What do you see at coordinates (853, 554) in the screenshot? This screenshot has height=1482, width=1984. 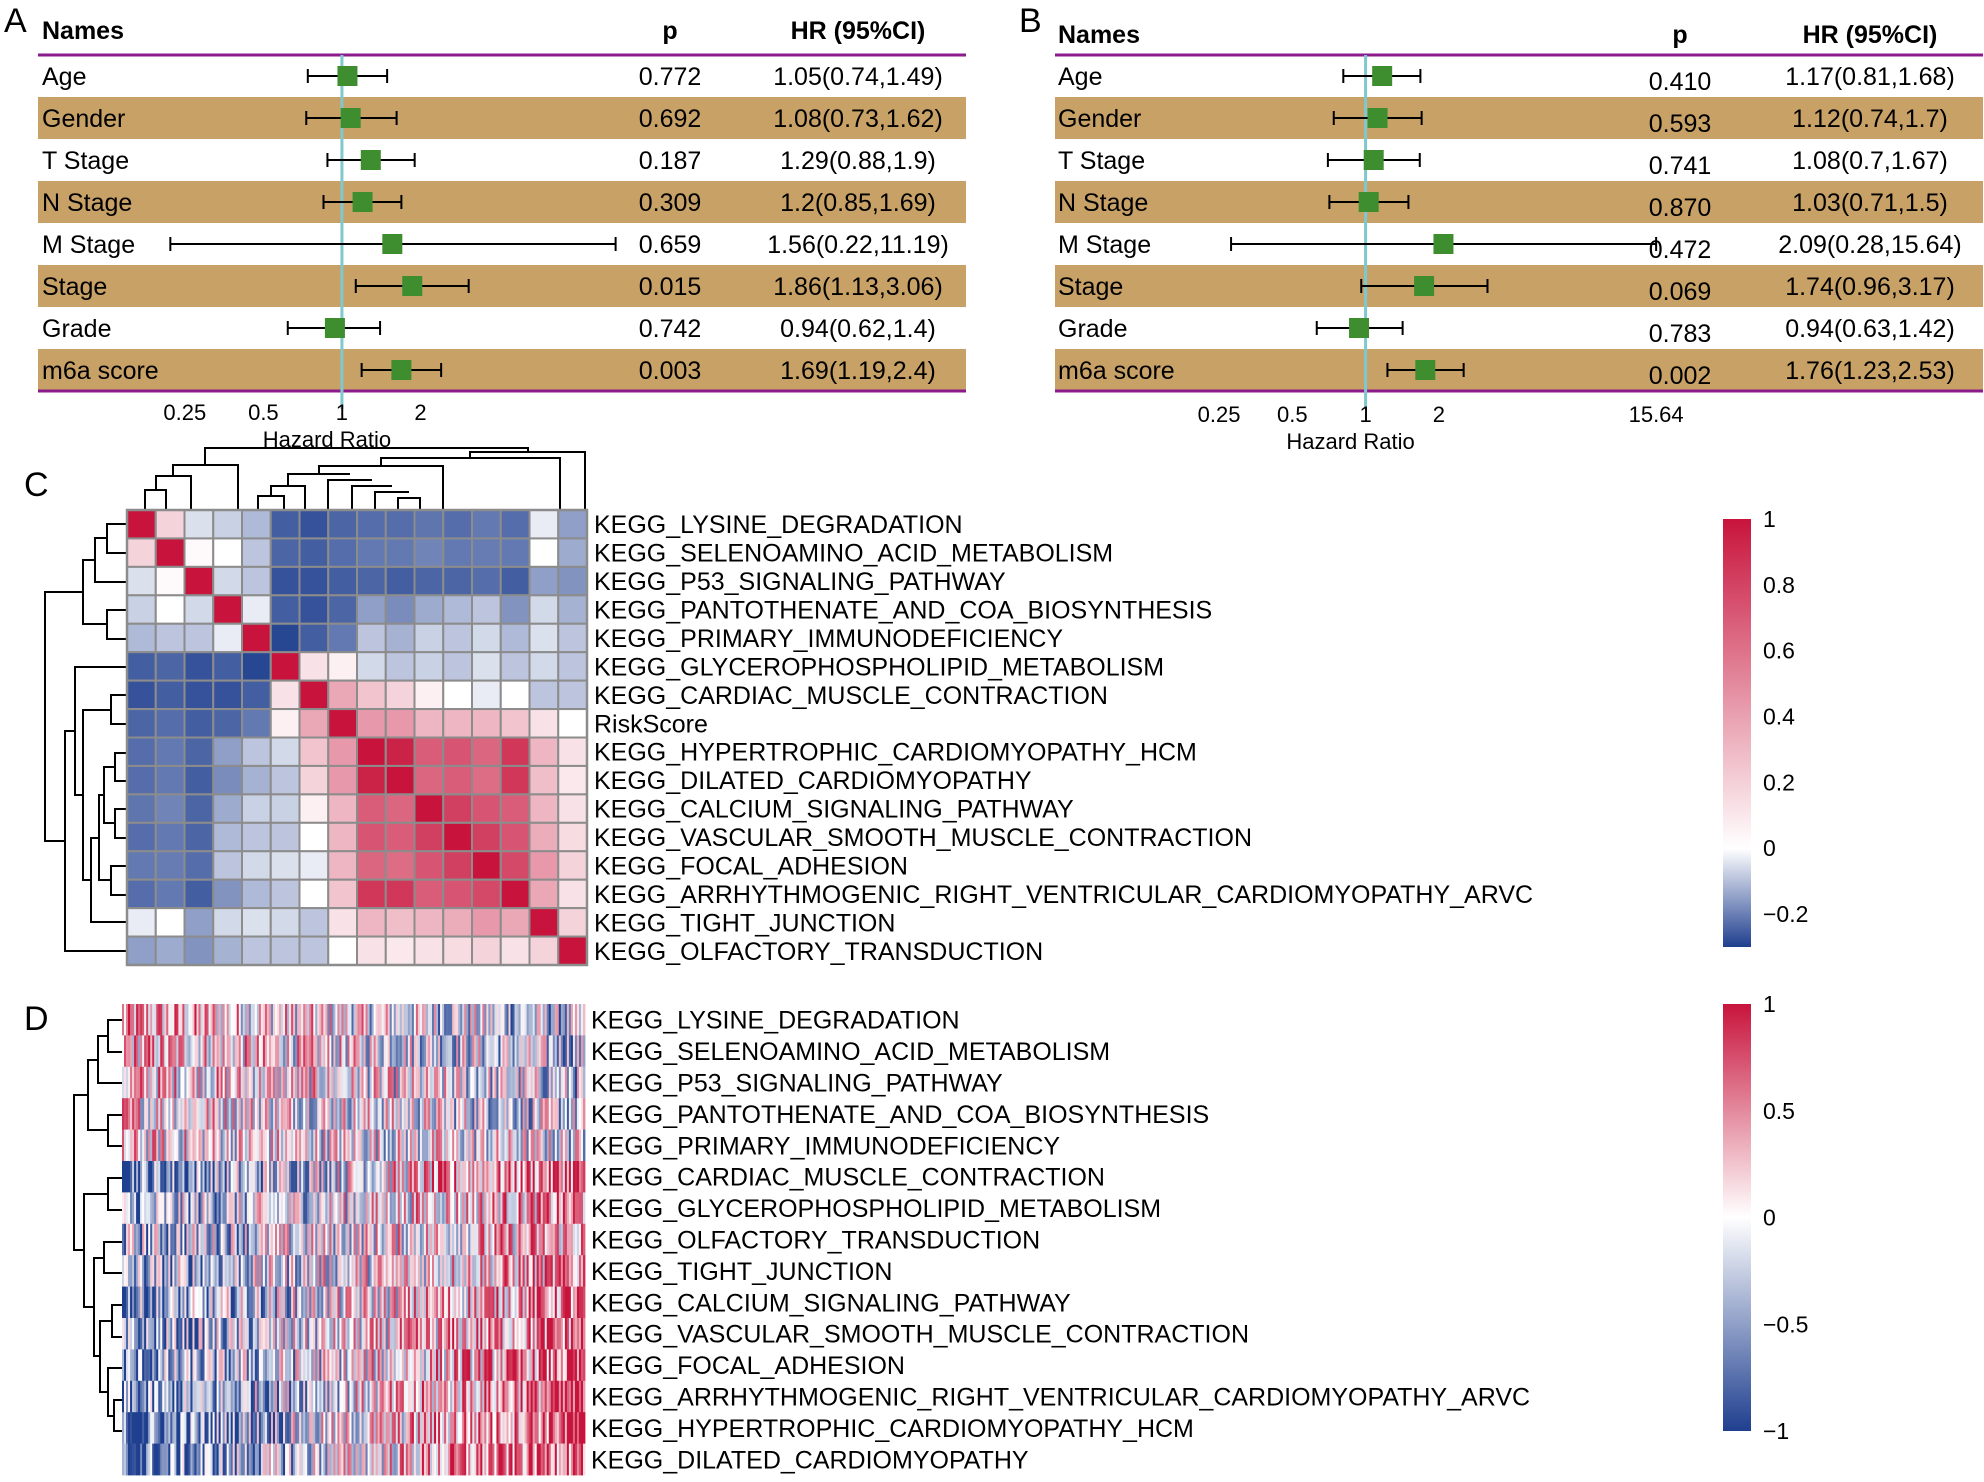 I see `row-label: KEGG_SELENOAMINO_ACID_METABOLISM` at bounding box center [853, 554].